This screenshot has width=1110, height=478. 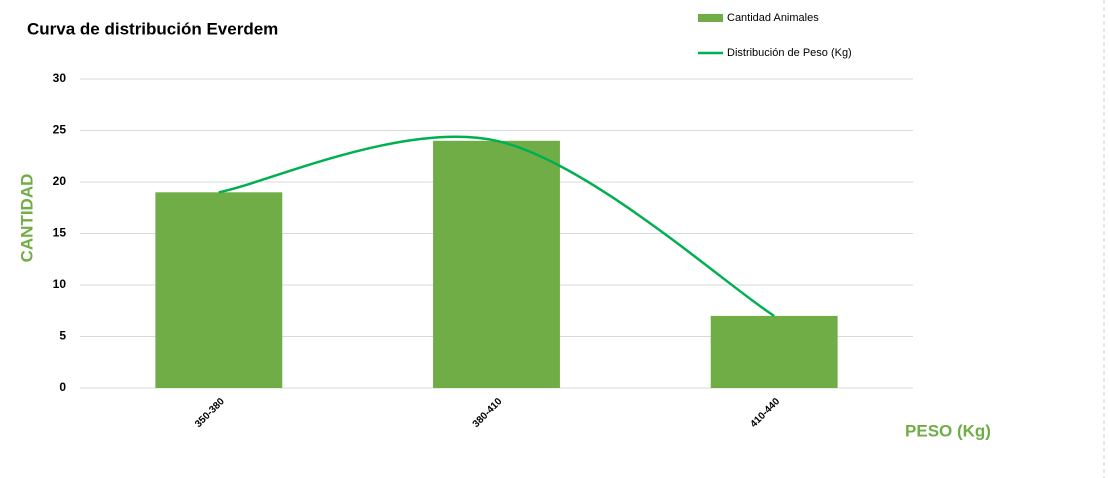 What do you see at coordinates (210, 413) in the screenshot?
I see `x-tick-label: 350-380` at bounding box center [210, 413].